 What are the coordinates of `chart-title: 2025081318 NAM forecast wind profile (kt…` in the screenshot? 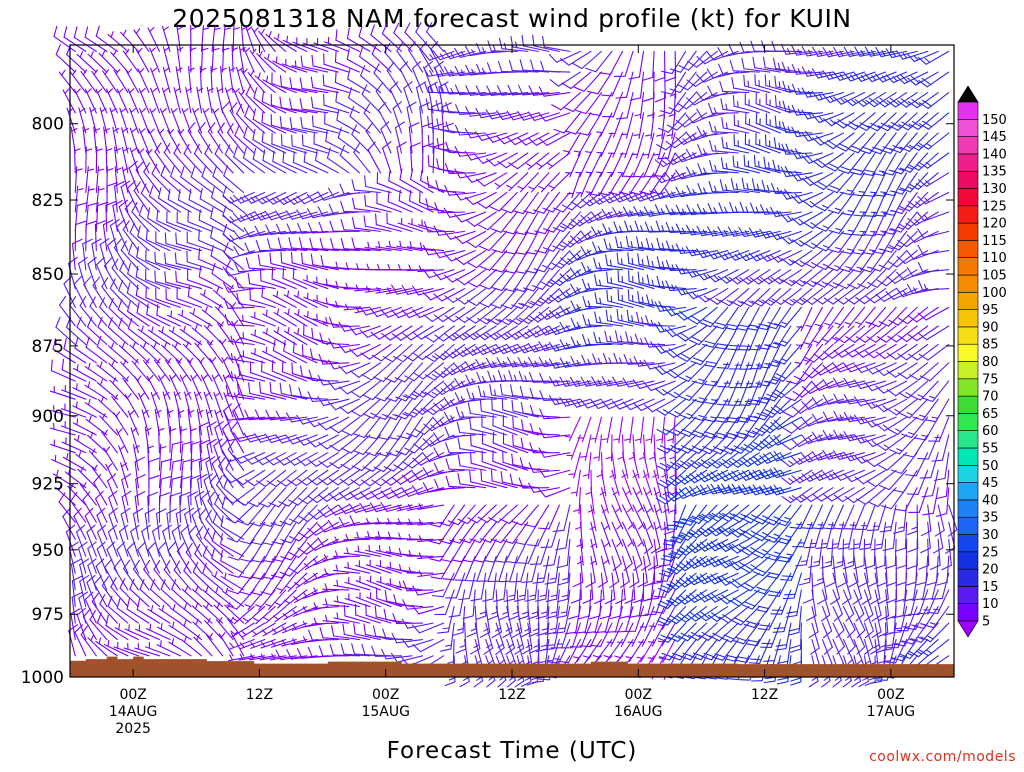 It's located at (512, 18).